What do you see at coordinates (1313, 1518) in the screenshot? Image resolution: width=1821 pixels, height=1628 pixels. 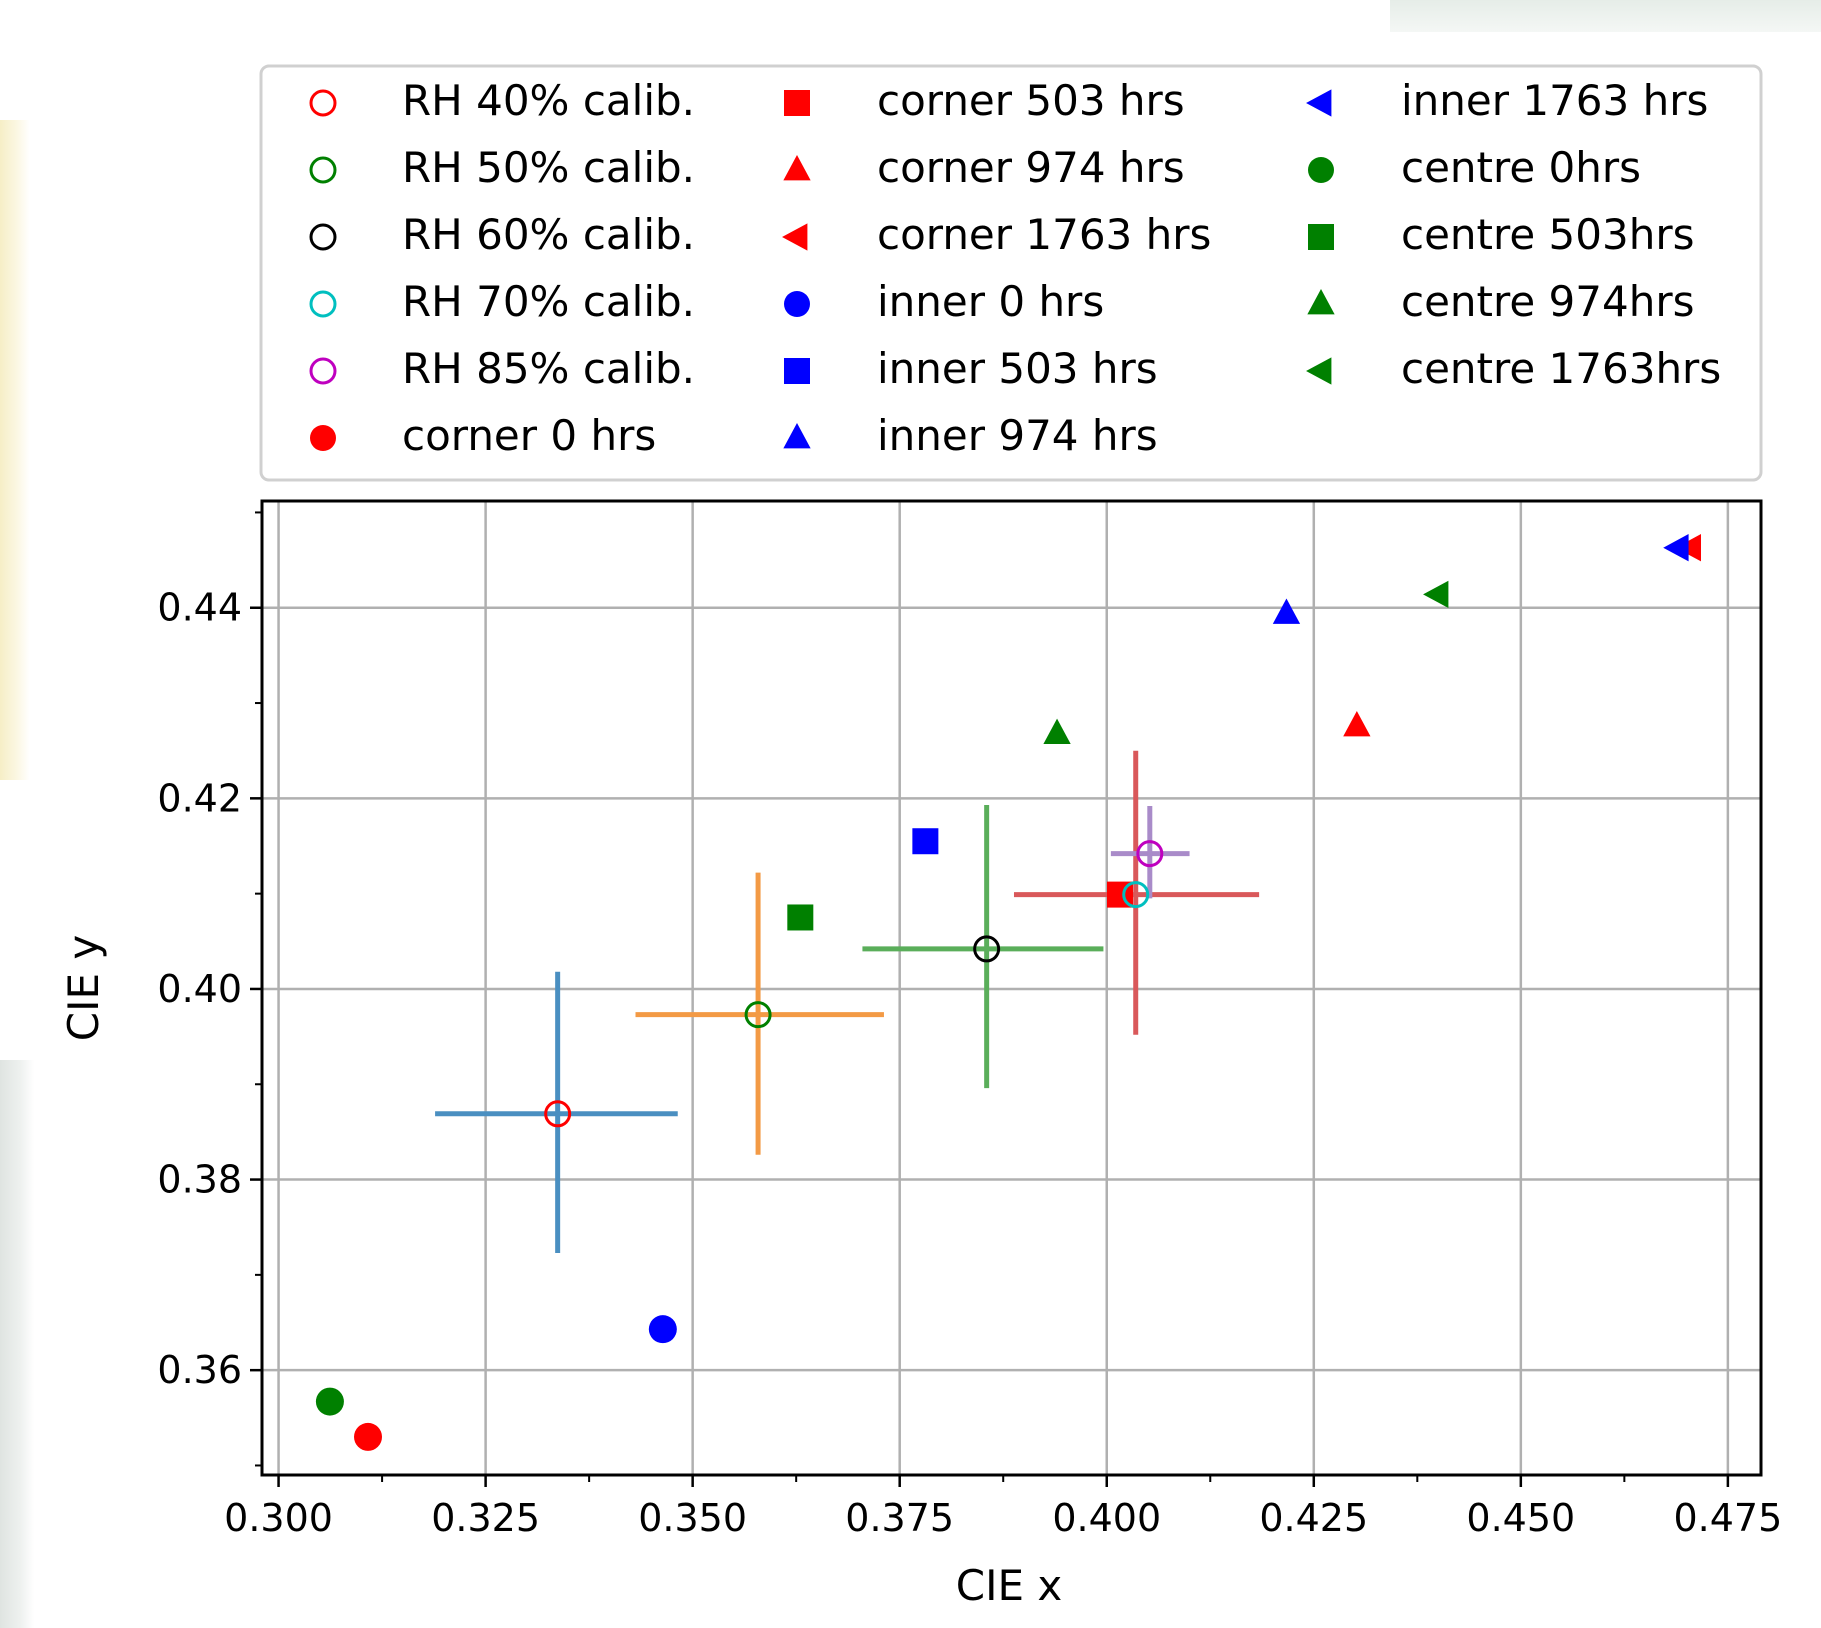 I see `x-tick-label: 0.425` at bounding box center [1313, 1518].